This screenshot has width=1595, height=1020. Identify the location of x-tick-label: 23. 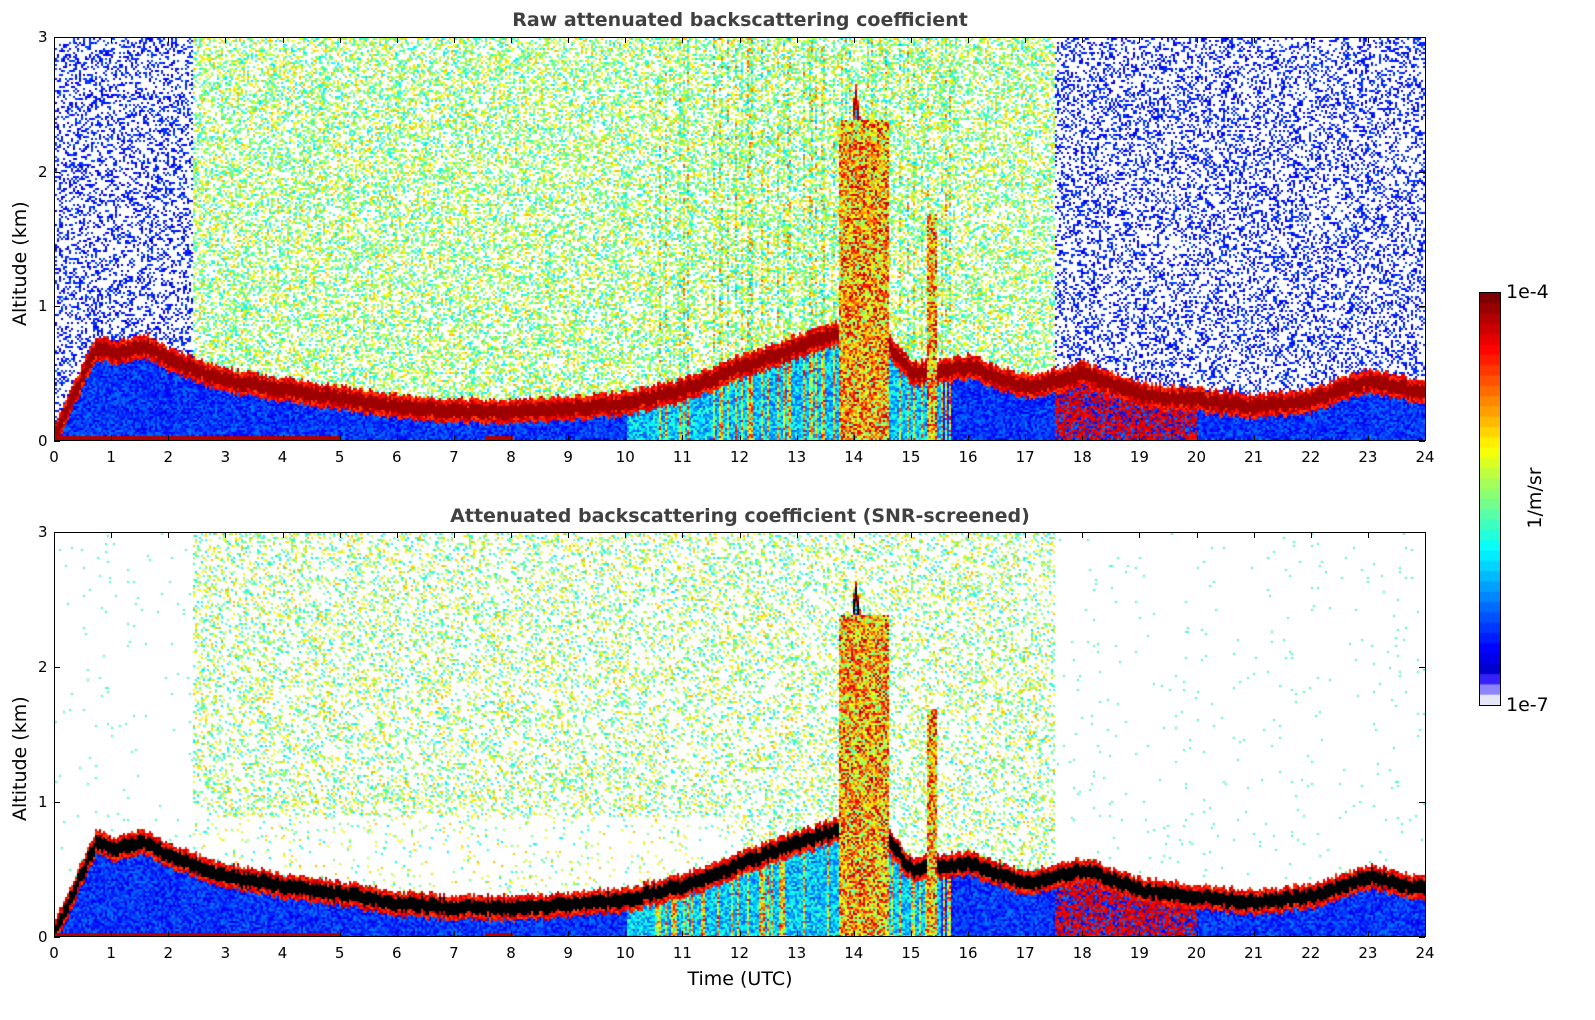
(1368, 953).